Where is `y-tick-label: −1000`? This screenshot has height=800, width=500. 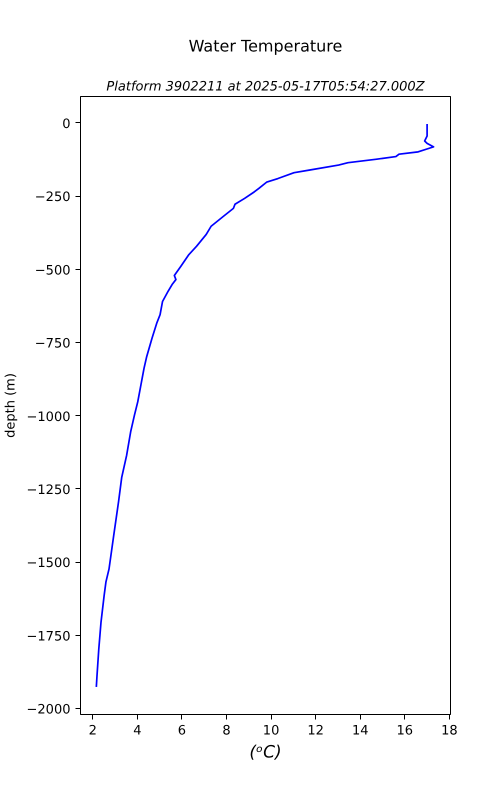 y-tick-label: −1000 is located at coordinates (48, 417).